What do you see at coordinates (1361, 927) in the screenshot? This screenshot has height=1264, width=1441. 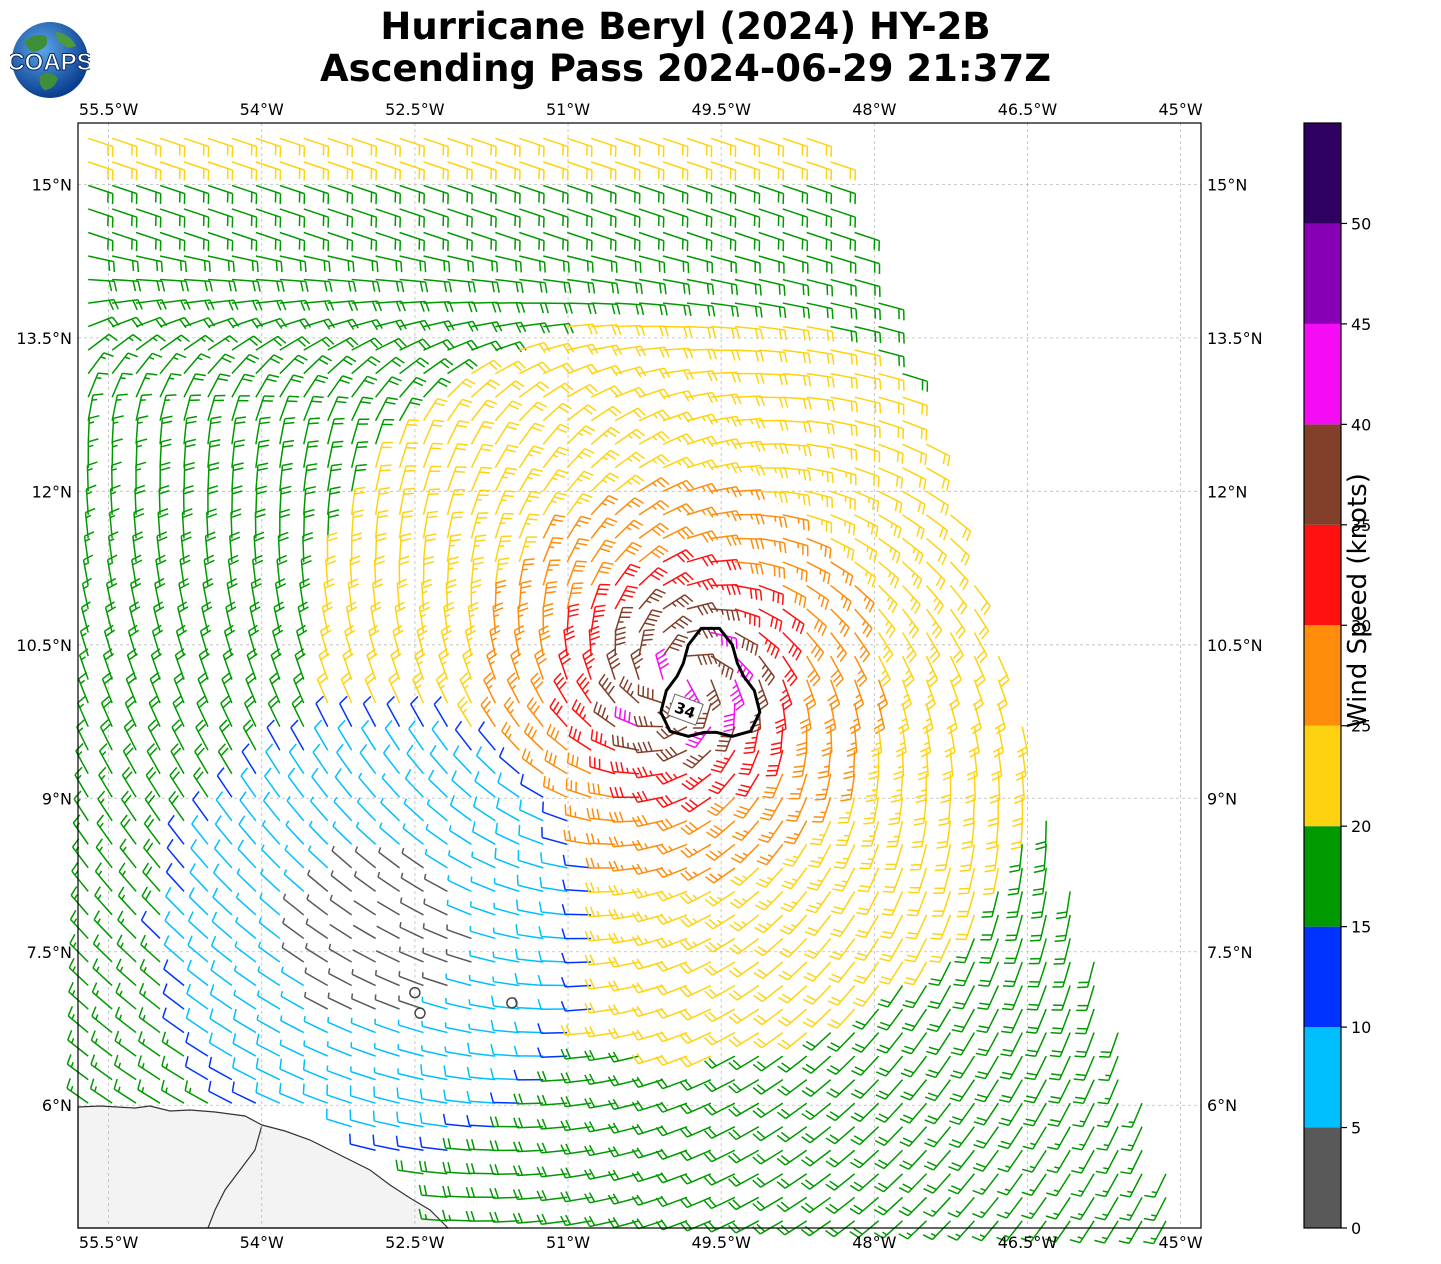 I see `colorbar-tick: 15` at bounding box center [1361, 927].